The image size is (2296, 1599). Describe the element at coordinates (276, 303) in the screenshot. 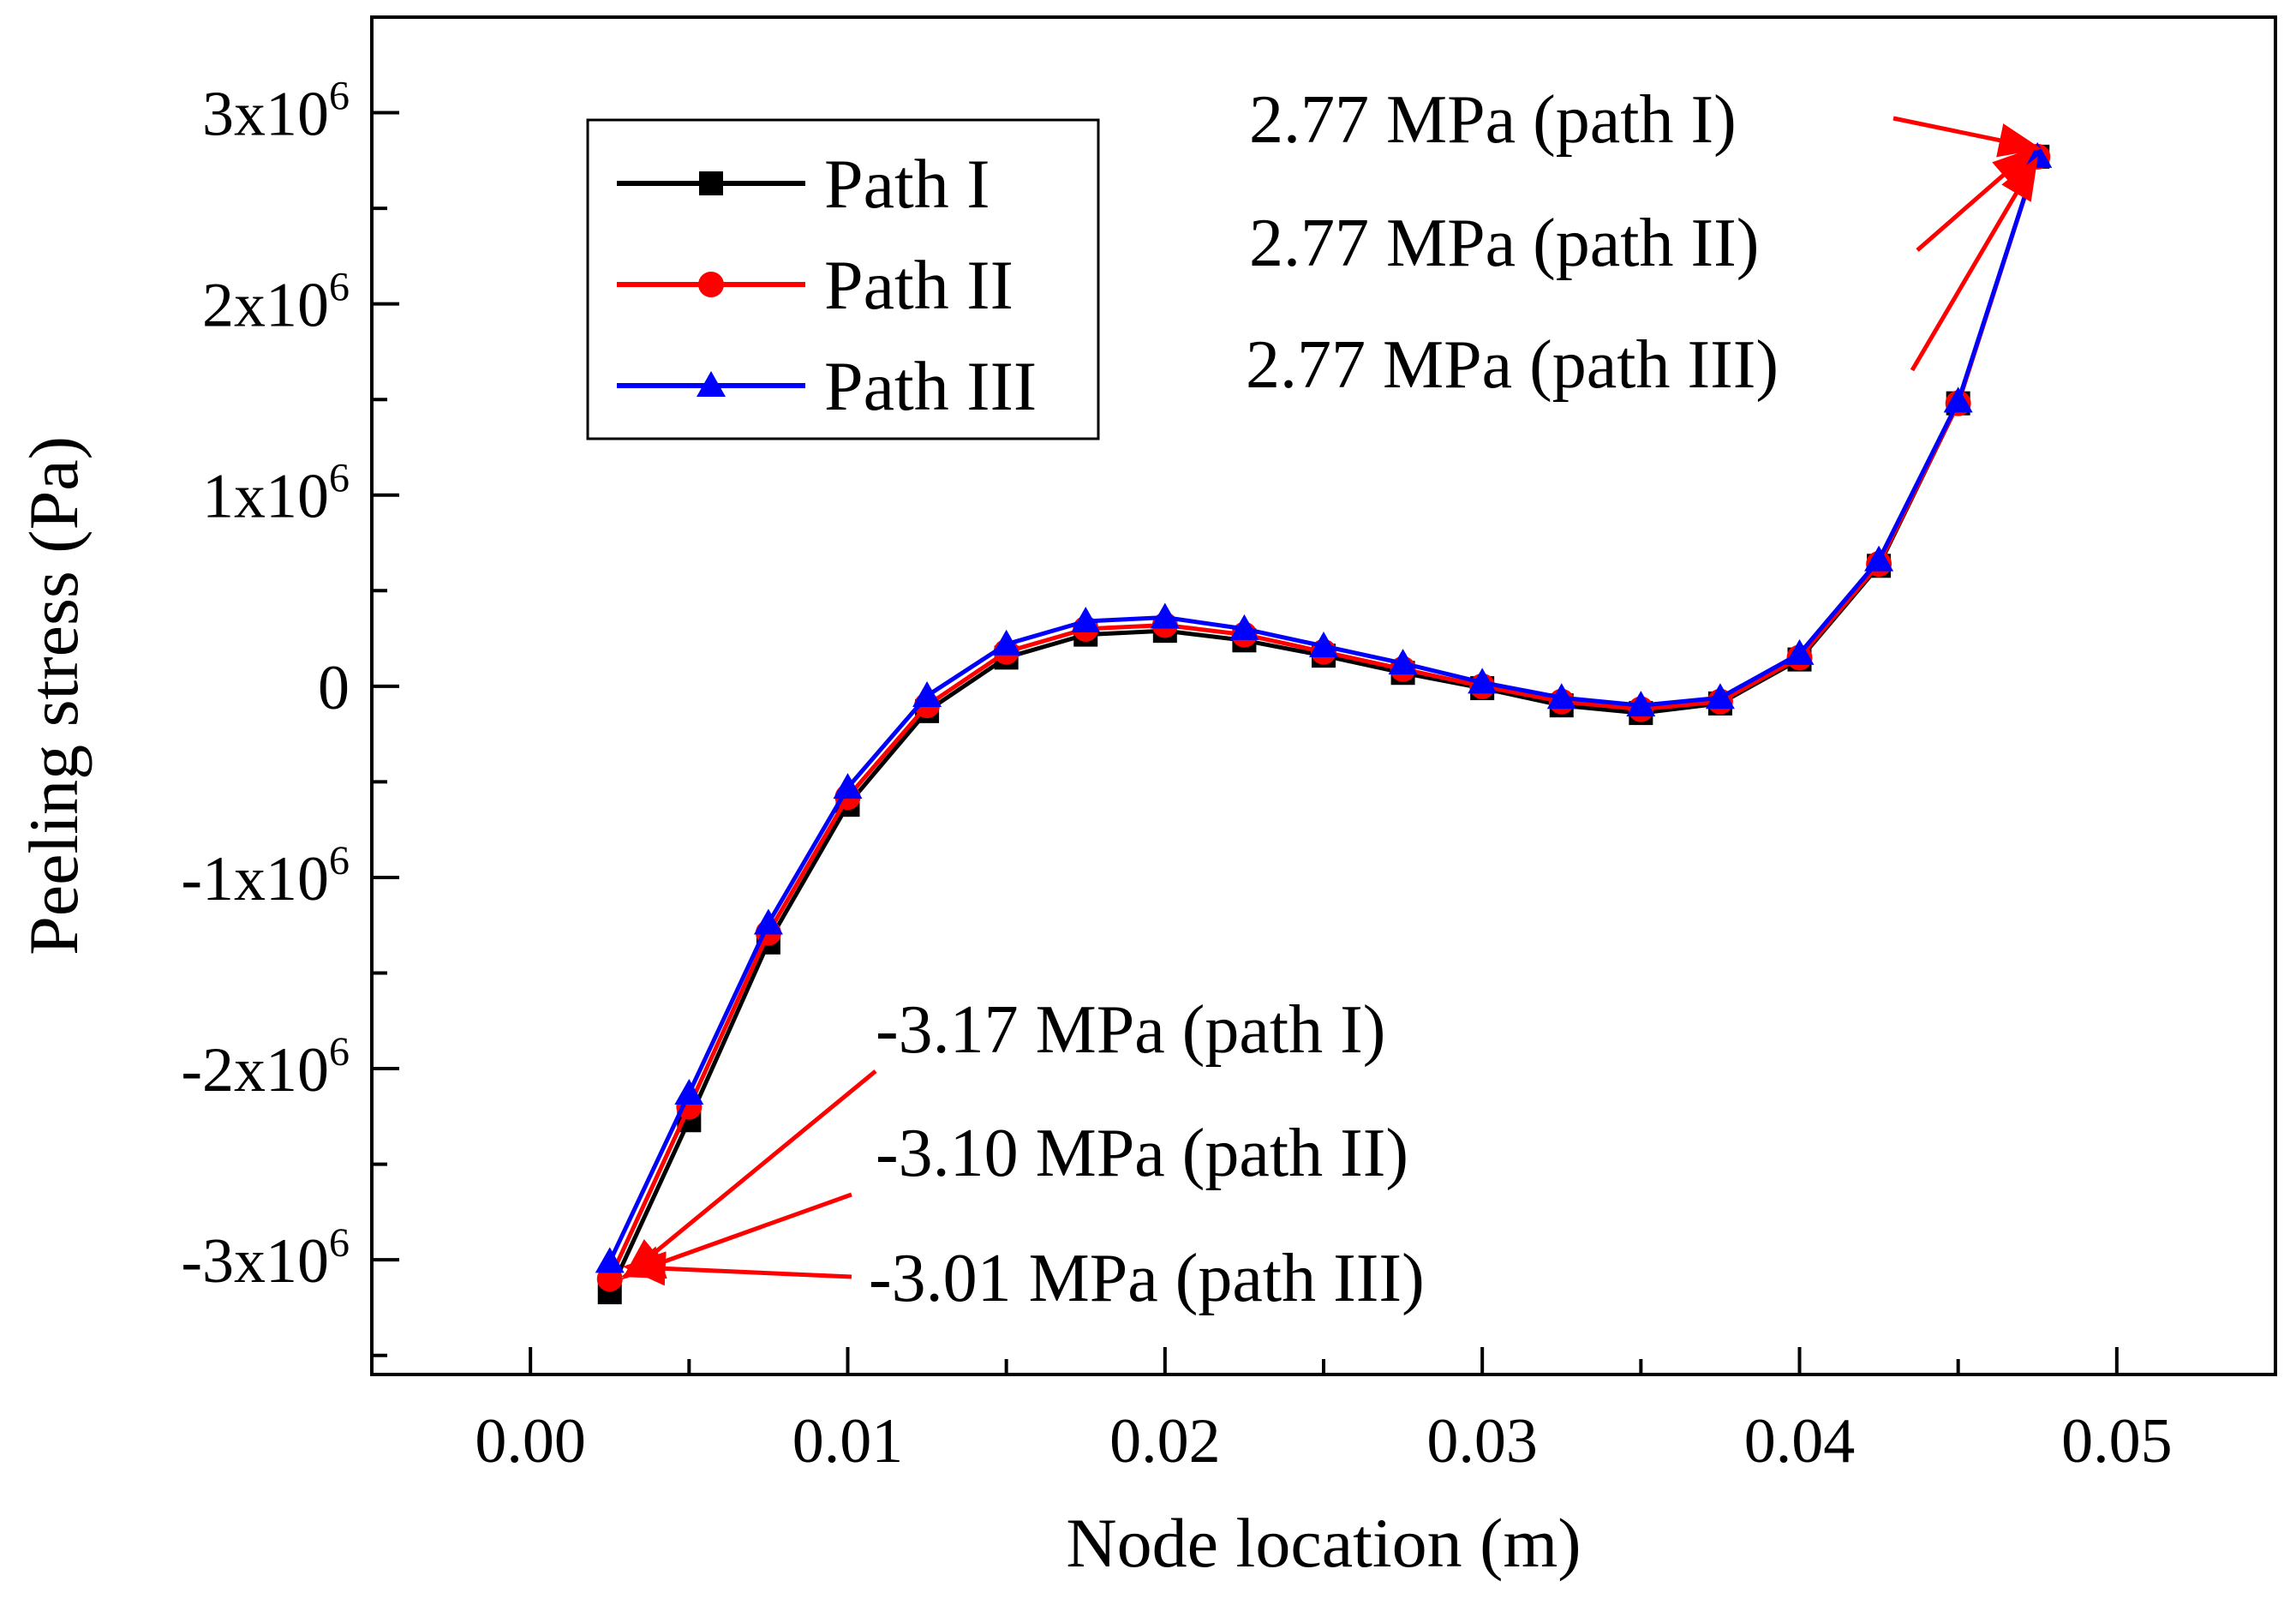

I see `y-tick-label: 2x10⁶` at that location.